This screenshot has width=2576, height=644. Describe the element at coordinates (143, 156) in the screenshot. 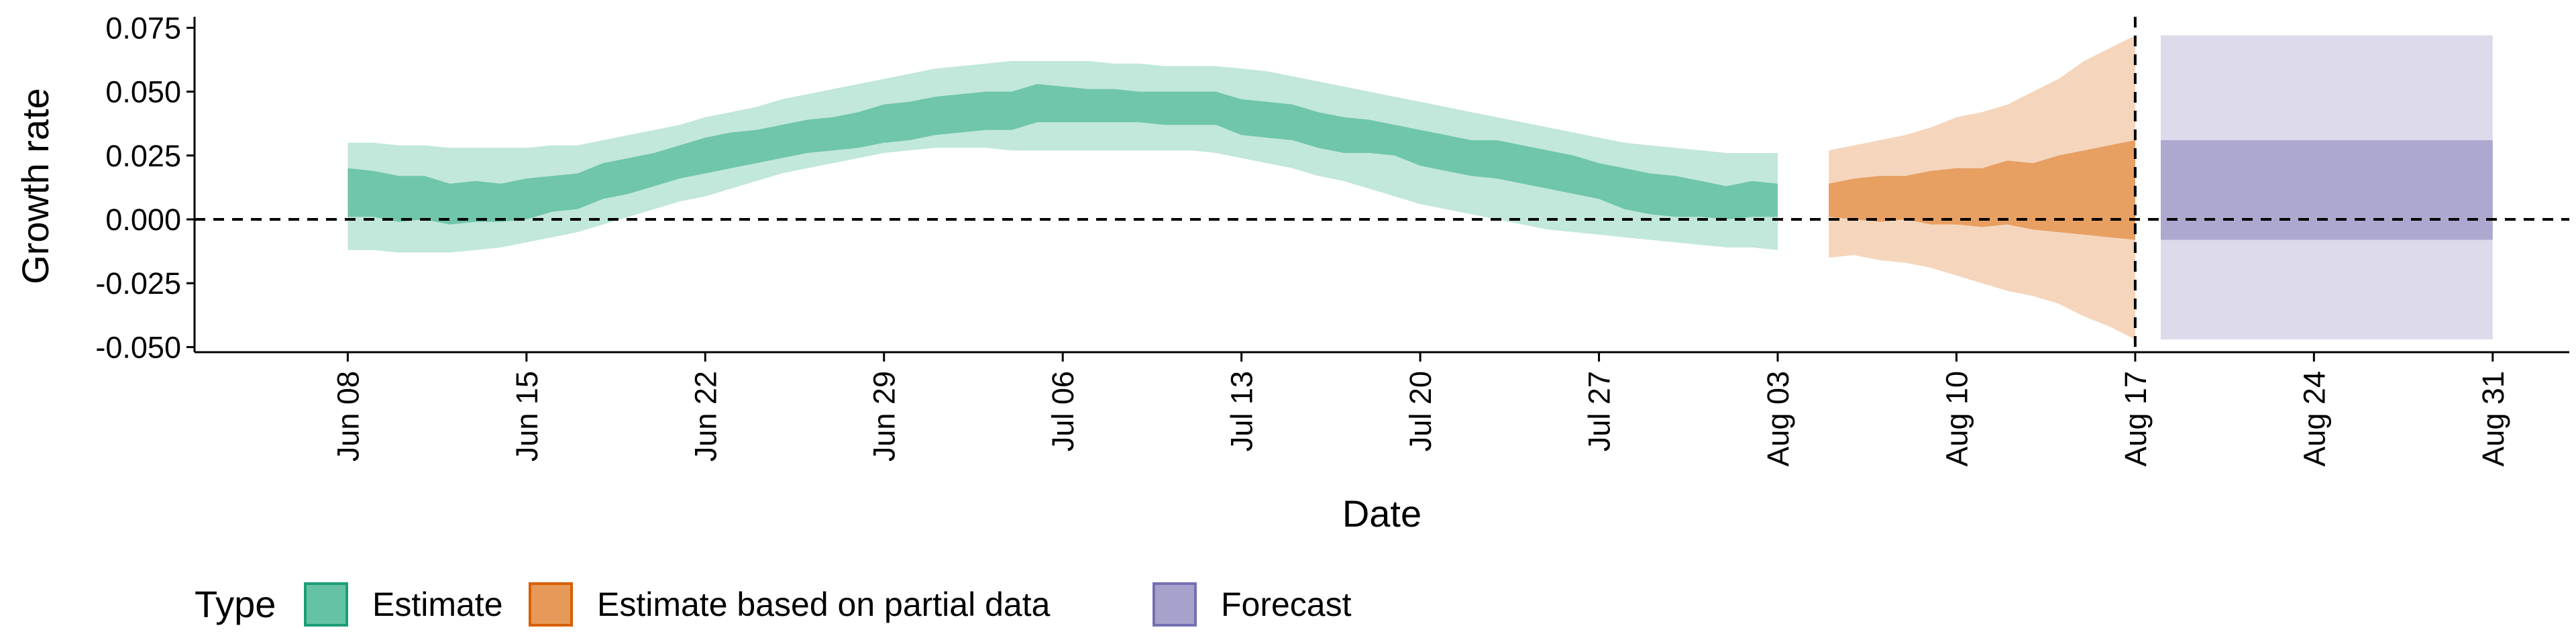

I see `y-tick-label: 0.025` at that location.